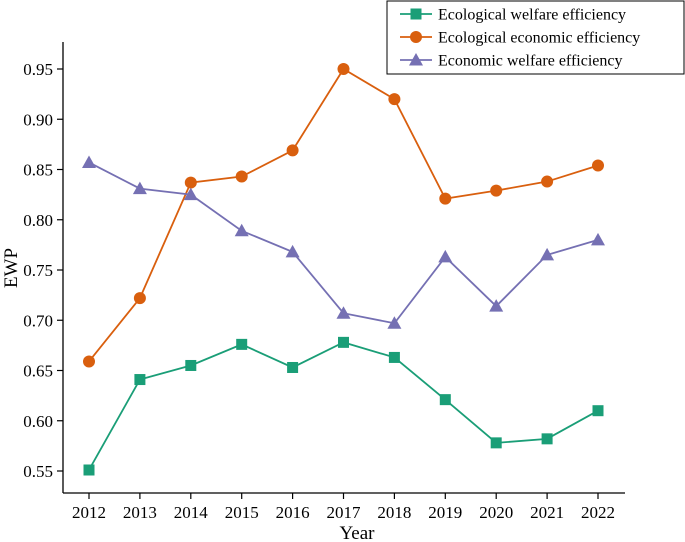  What do you see at coordinates (38, 320) in the screenshot?
I see `y-tick-label: 0.70` at bounding box center [38, 320].